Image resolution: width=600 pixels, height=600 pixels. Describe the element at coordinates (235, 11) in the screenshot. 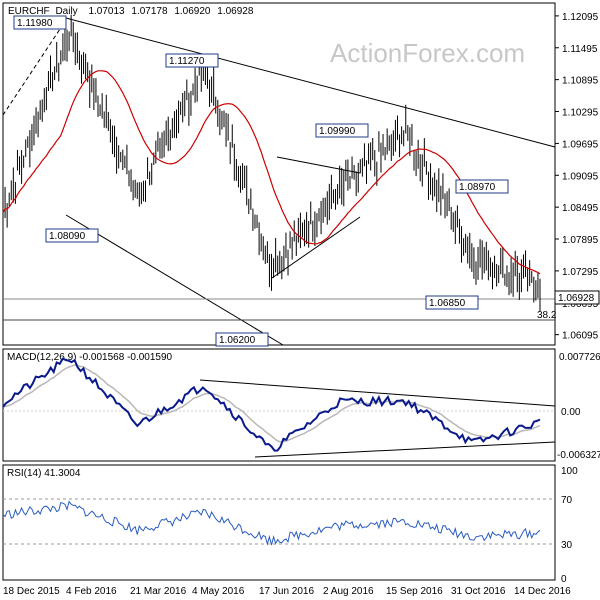

I see `close-value: 1.06928` at that location.